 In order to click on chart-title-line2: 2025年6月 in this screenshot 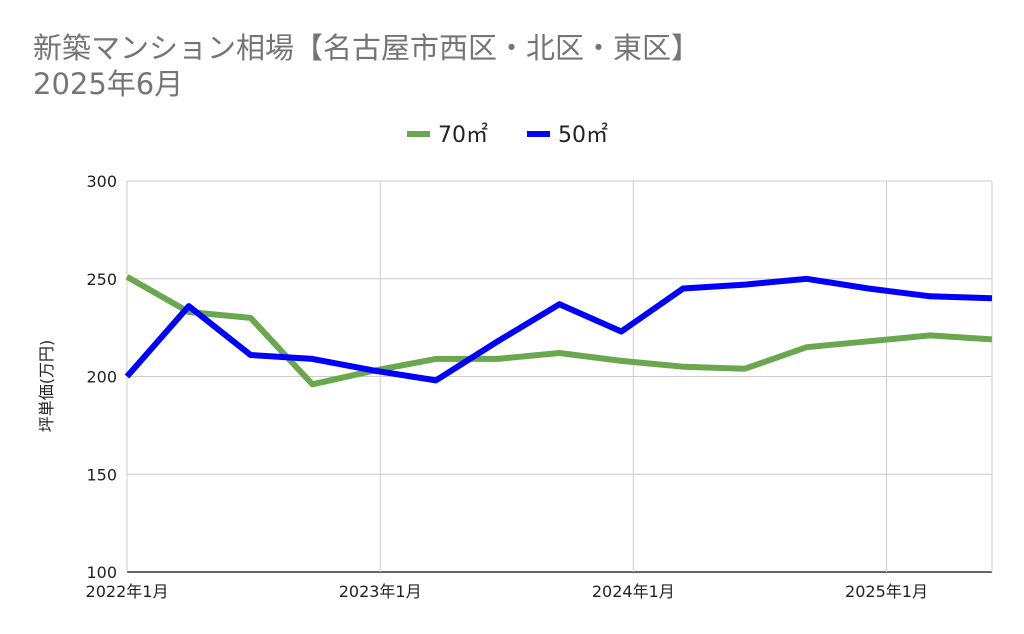, I will do `click(108, 84)`.